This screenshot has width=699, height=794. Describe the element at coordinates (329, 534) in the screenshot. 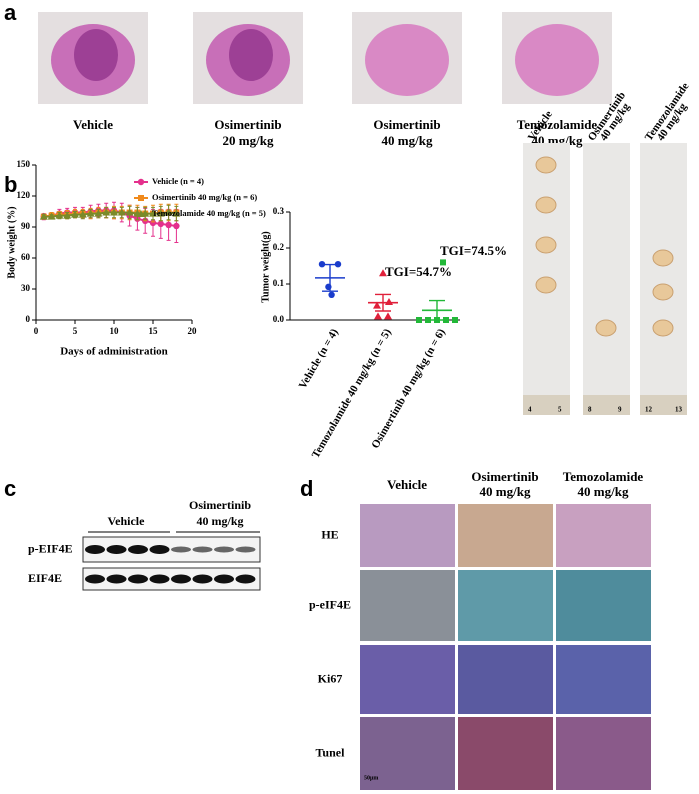

I see `row-label: HE` at that location.